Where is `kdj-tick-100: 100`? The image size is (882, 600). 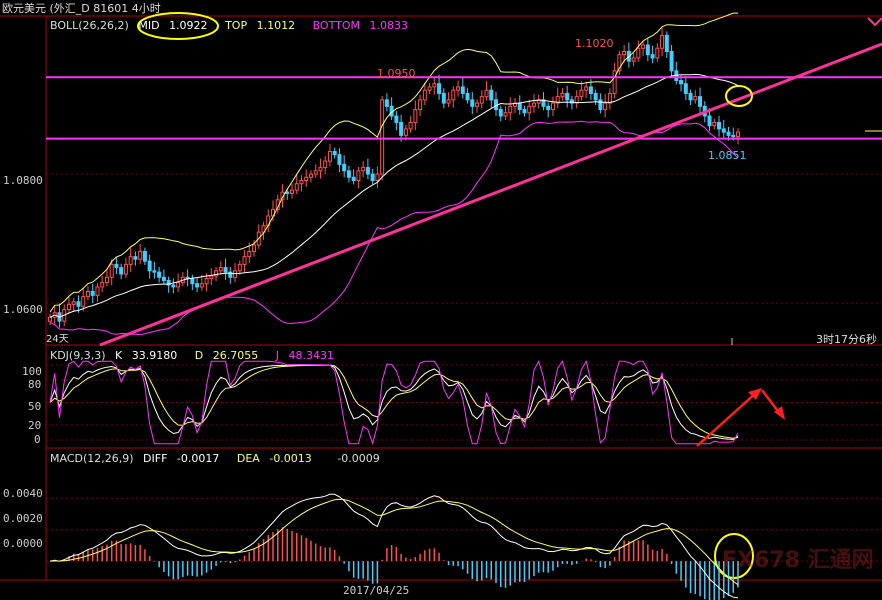
kdj-tick-100: 100 is located at coordinates (32, 371).